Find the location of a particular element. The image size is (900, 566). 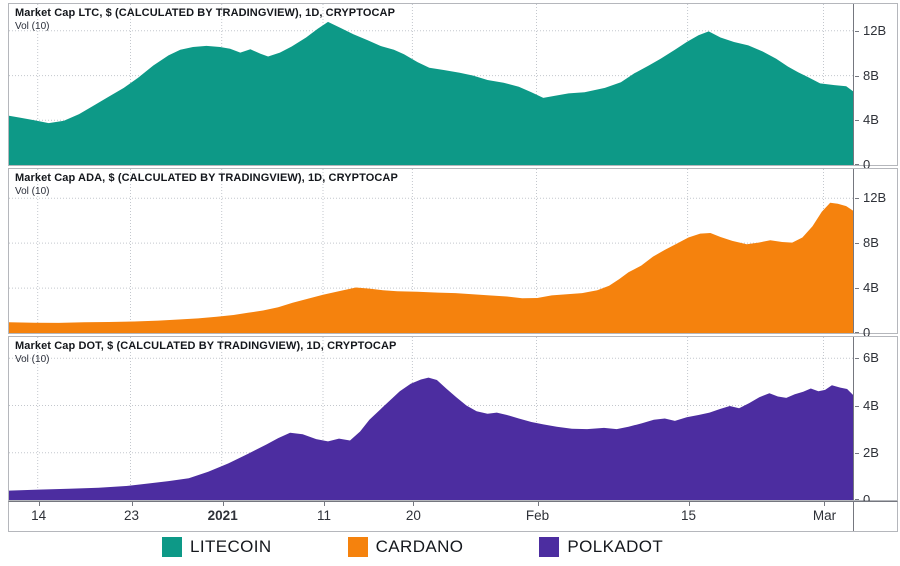

time-axis-label: 15 is located at coordinates (689, 515).